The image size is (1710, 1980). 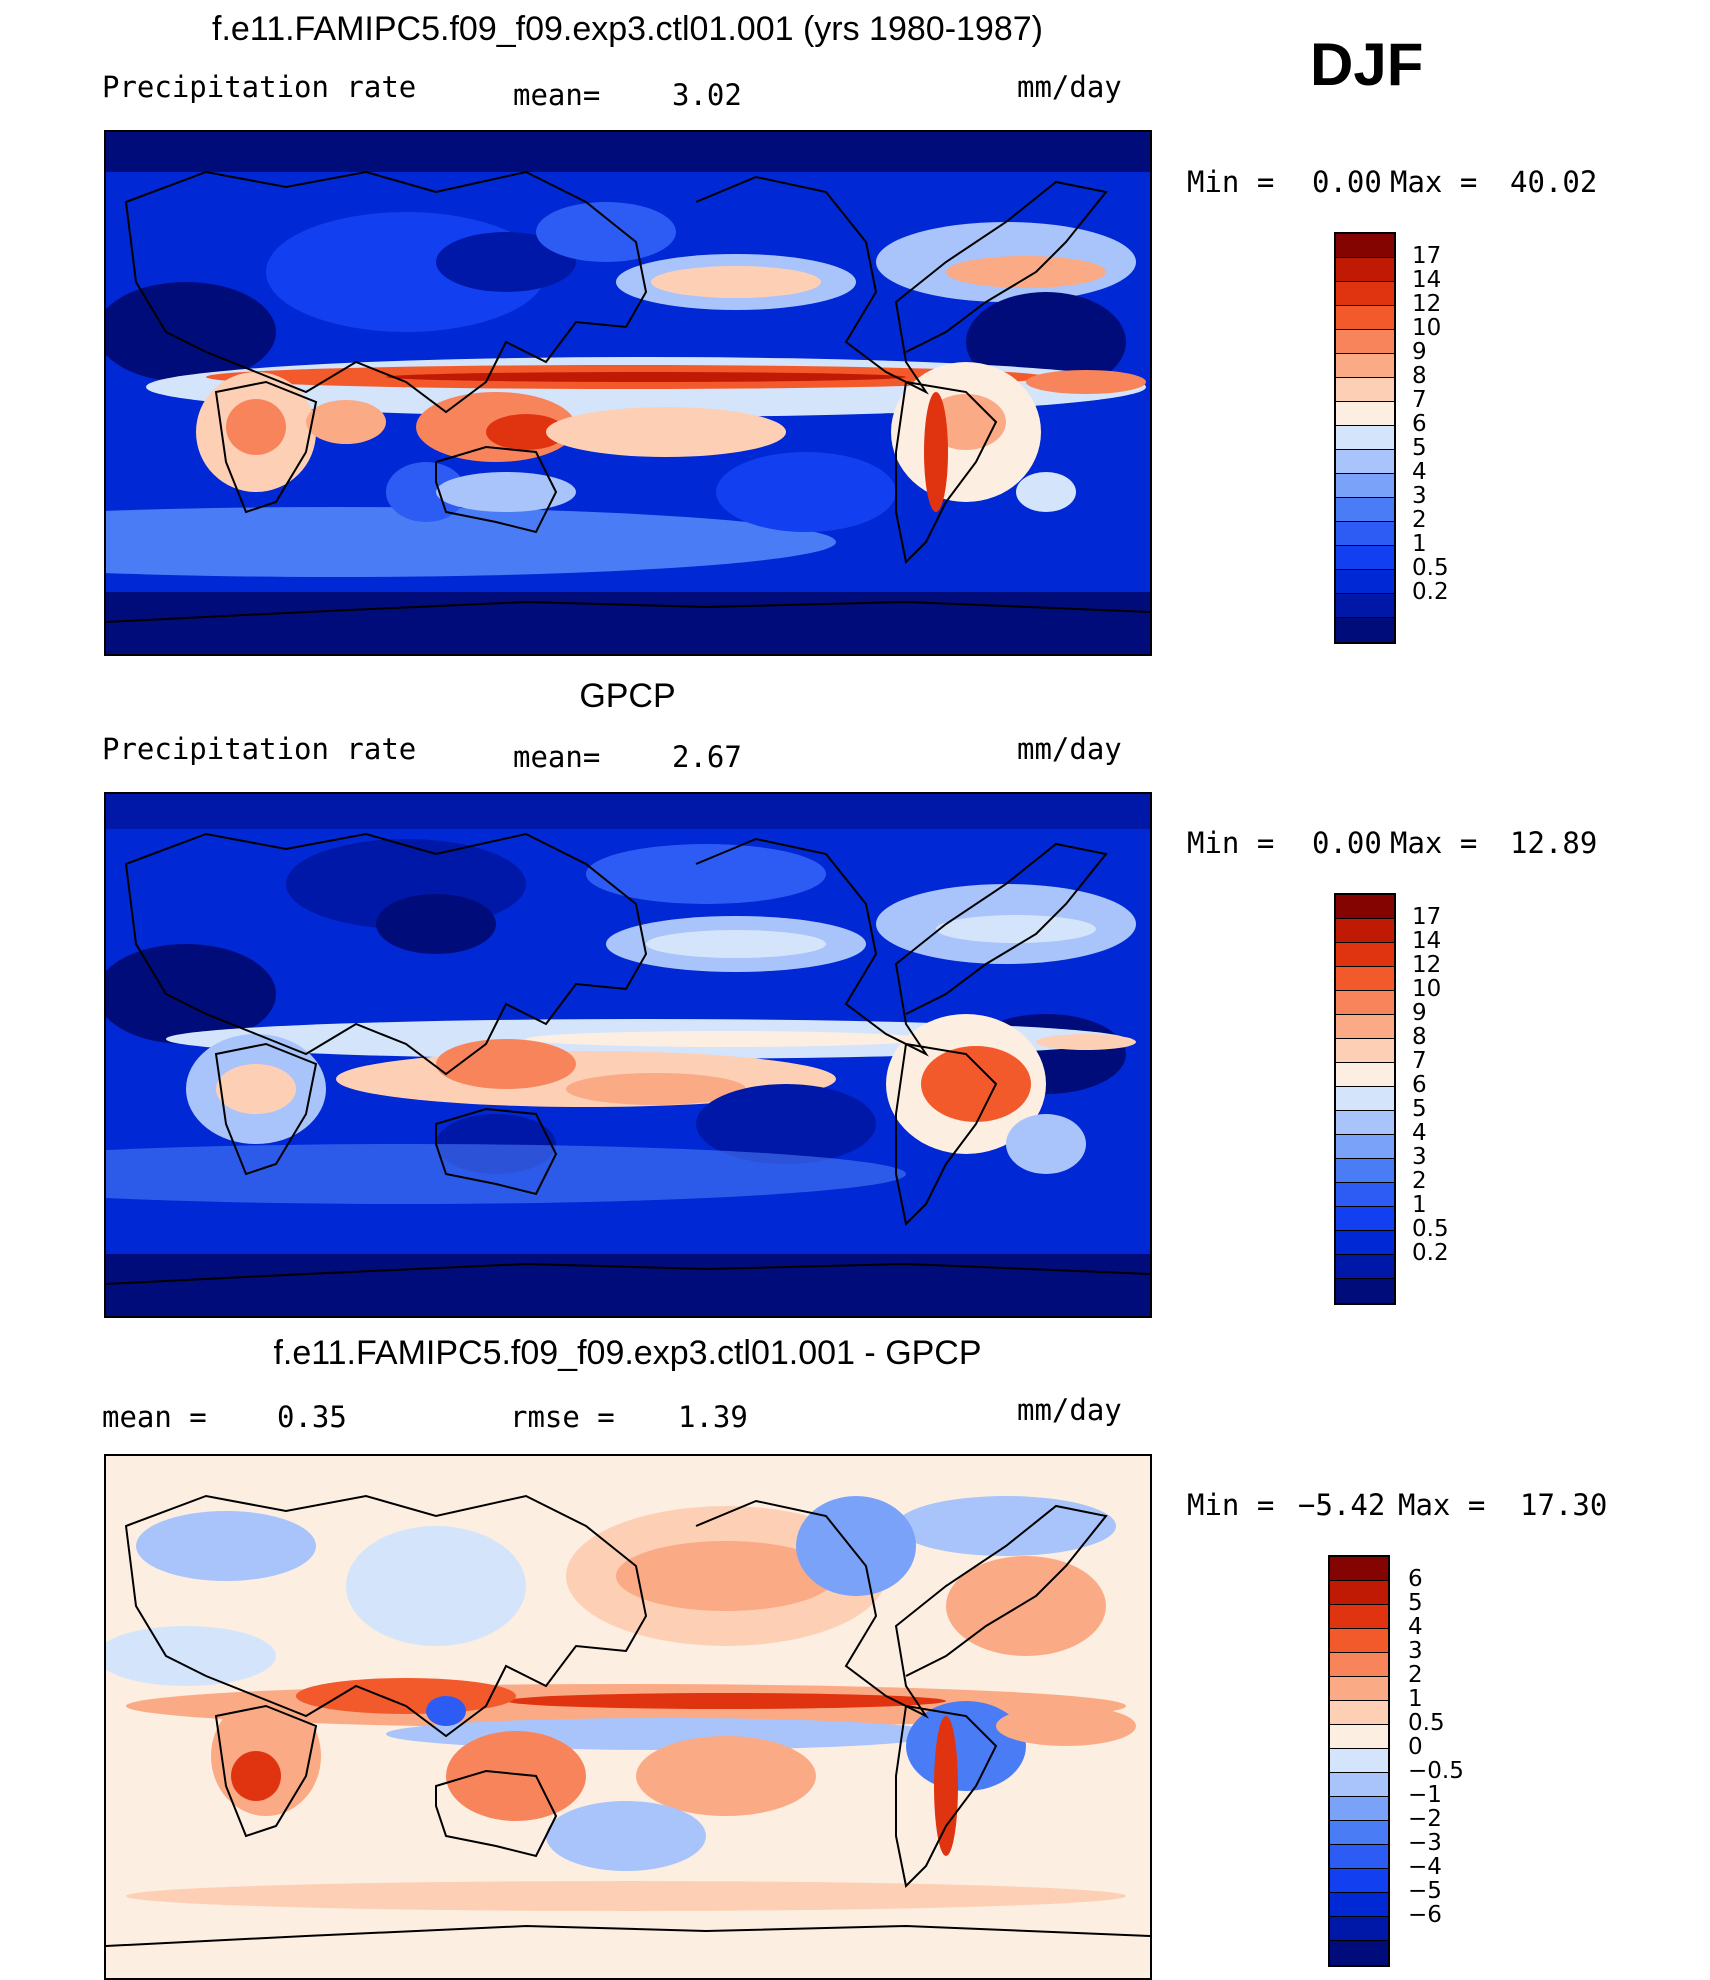 I want to click on colorbar-tick-label: −1, so click(x=1425, y=1795).